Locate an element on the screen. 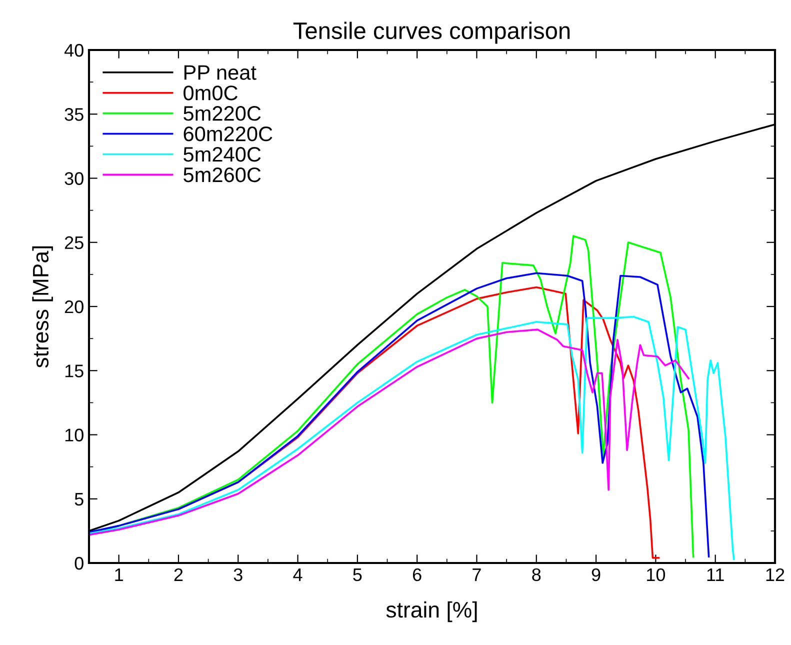 This screenshot has height=645, width=791. y-tick-label: 40 is located at coordinates (74, 50).